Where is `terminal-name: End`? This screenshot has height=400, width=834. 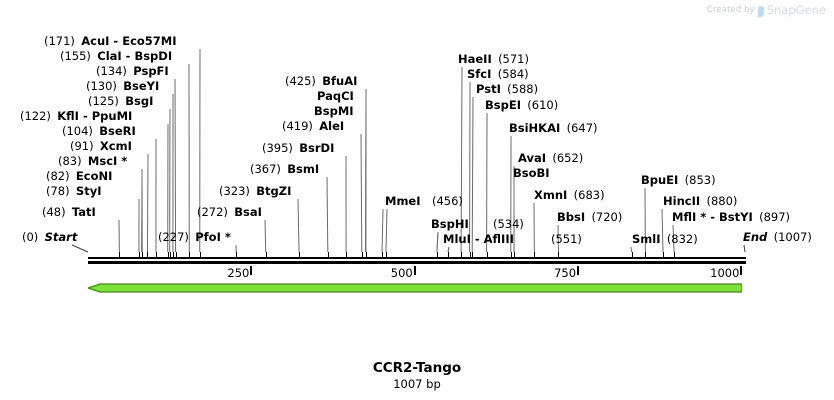
terminal-name: End is located at coordinates (755, 237).